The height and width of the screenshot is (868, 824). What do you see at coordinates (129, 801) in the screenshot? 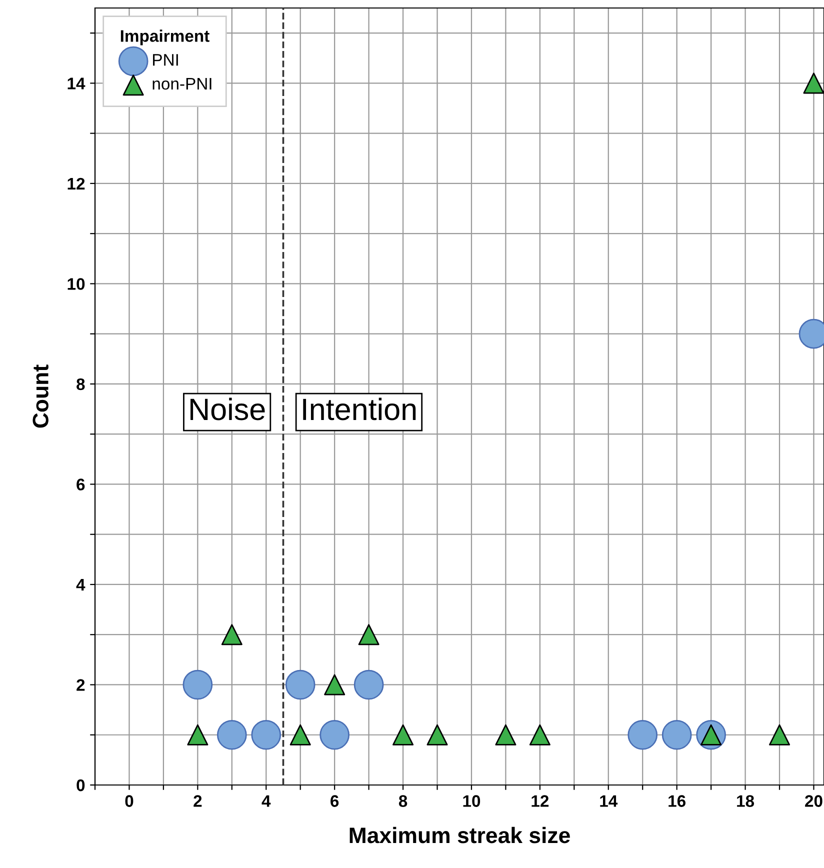
I see `x-tick-label: 0` at bounding box center [129, 801].